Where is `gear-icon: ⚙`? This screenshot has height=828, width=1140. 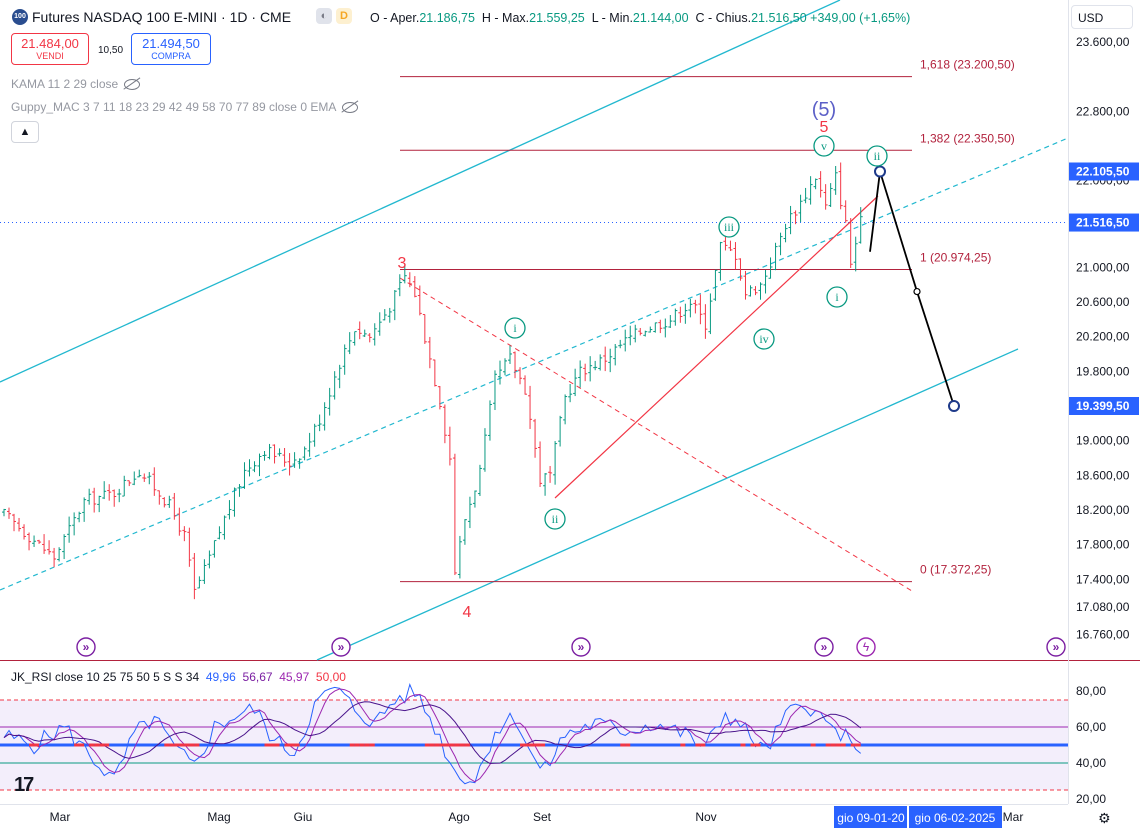 gear-icon: ⚙ is located at coordinates (1104, 818).